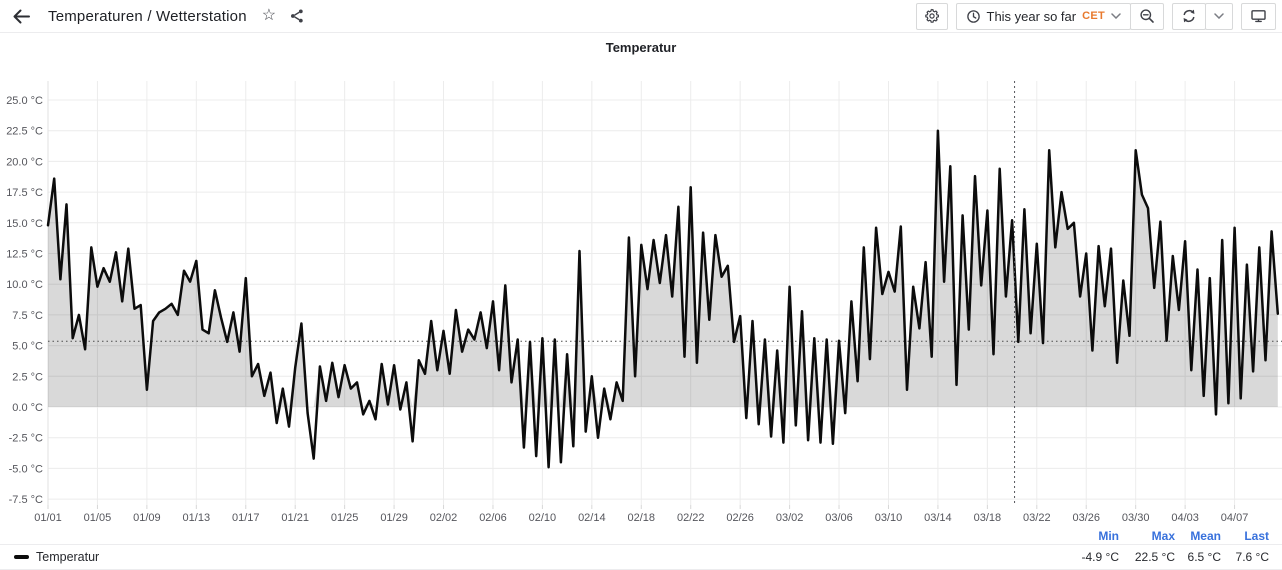 This screenshot has height=570, width=1282. Describe the element at coordinates (988, 518) in the screenshot. I see `svg-text: 03/18` at that location.